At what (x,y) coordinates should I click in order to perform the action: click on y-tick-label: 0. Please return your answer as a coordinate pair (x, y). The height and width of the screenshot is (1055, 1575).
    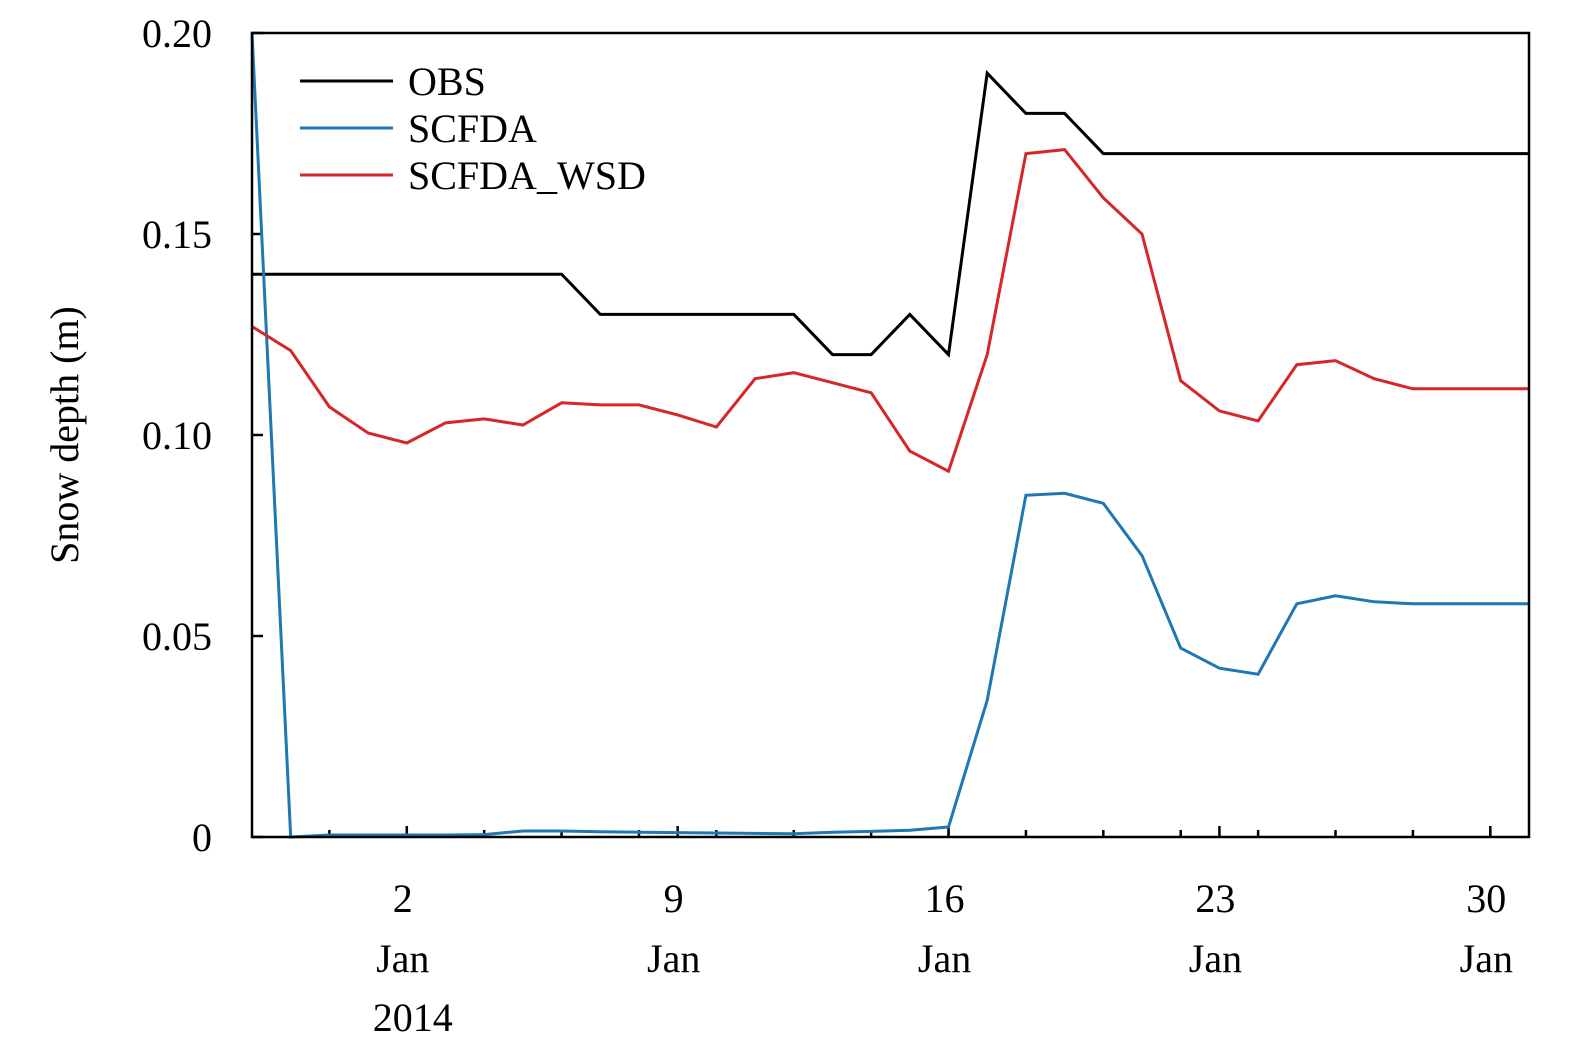
    Looking at the image, I should click on (202, 837).